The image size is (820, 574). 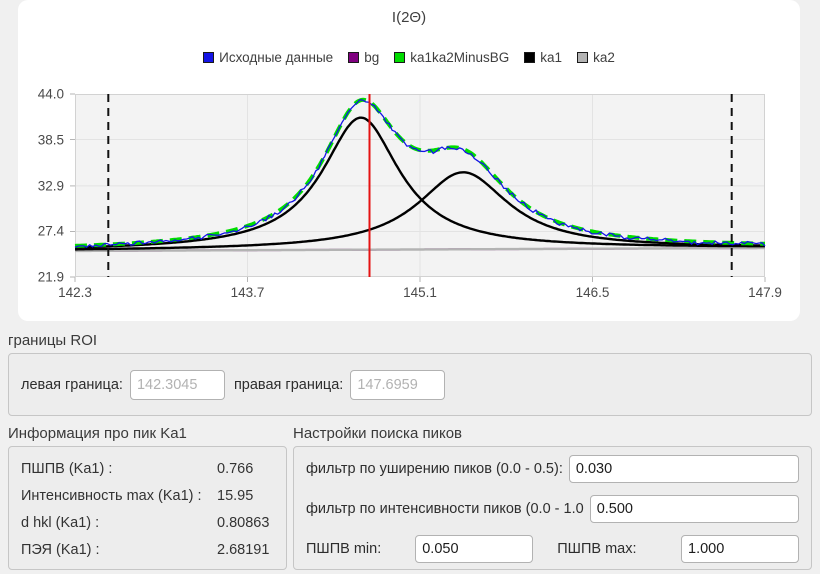 What do you see at coordinates (243, 549) in the screenshot?
I see `peya-value: 2.68191` at bounding box center [243, 549].